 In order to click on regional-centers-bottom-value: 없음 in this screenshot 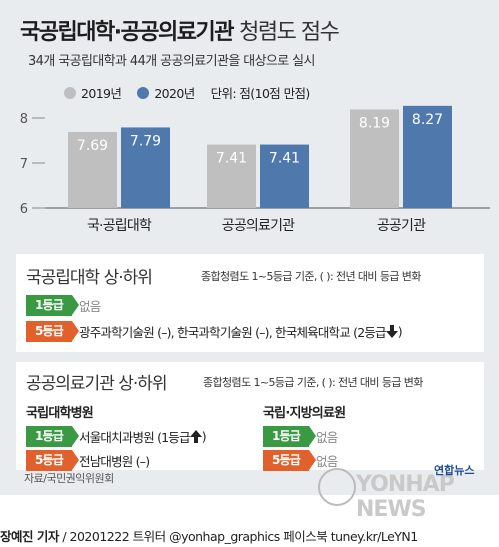, I will do `click(327, 461)`.